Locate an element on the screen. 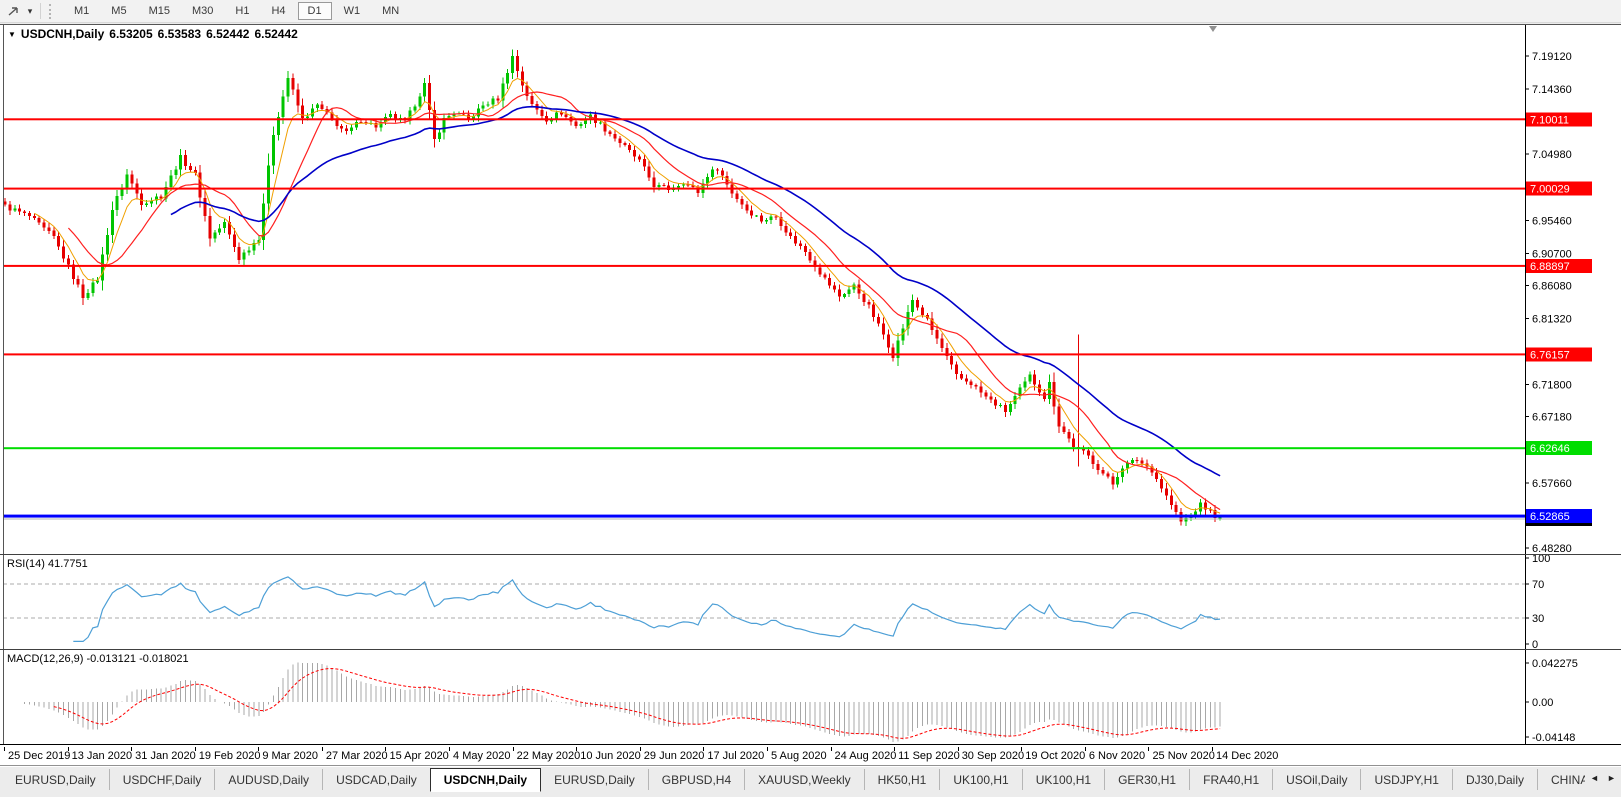 Image resolution: width=1621 pixels, height=797 pixels. date-label: 11 Sep 2020 is located at coordinates (929, 756).